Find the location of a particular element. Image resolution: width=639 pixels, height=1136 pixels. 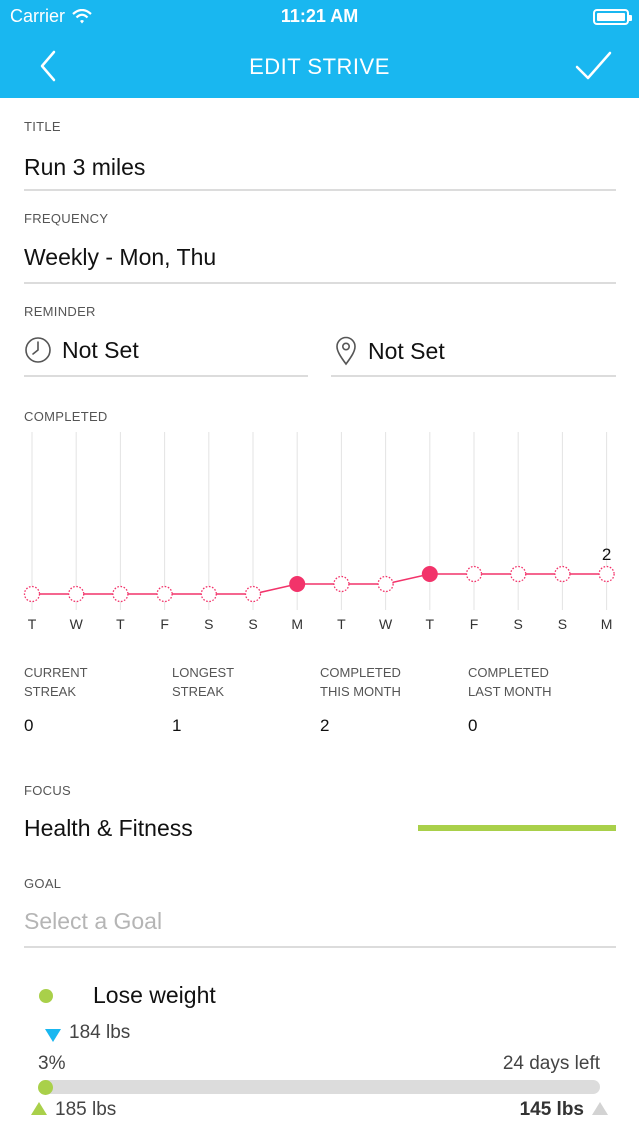

focus-color-bar is located at coordinates (517, 828).